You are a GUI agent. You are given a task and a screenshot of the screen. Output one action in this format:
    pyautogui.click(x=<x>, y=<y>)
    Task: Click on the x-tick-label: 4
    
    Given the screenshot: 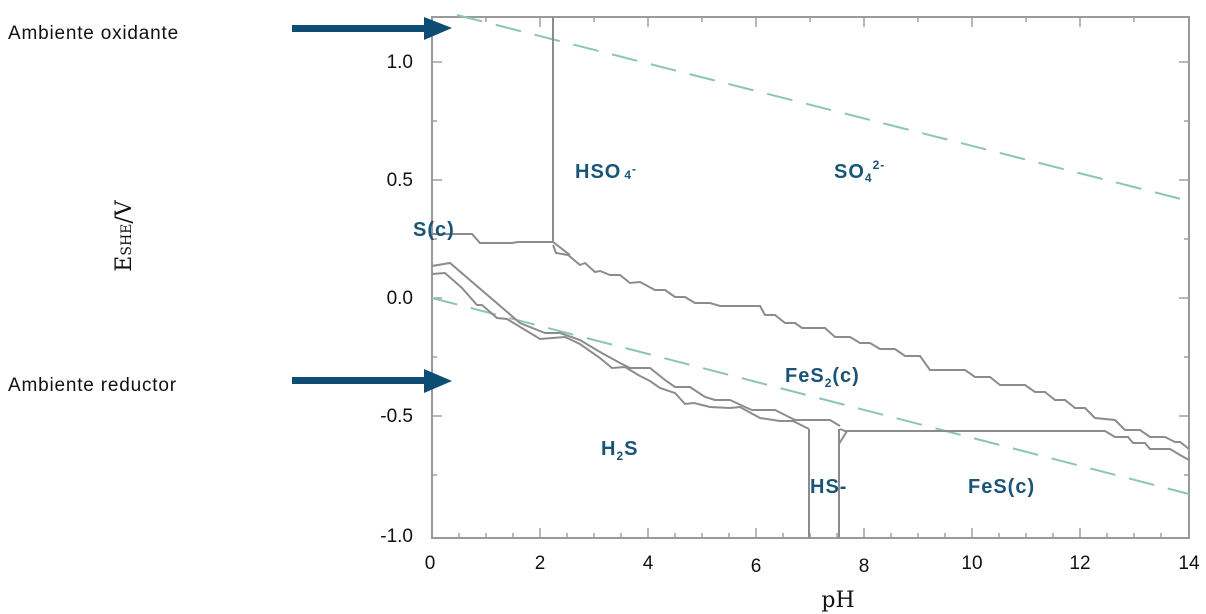 What is the action you would take?
    pyautogui.click(x=648, y=563)
    